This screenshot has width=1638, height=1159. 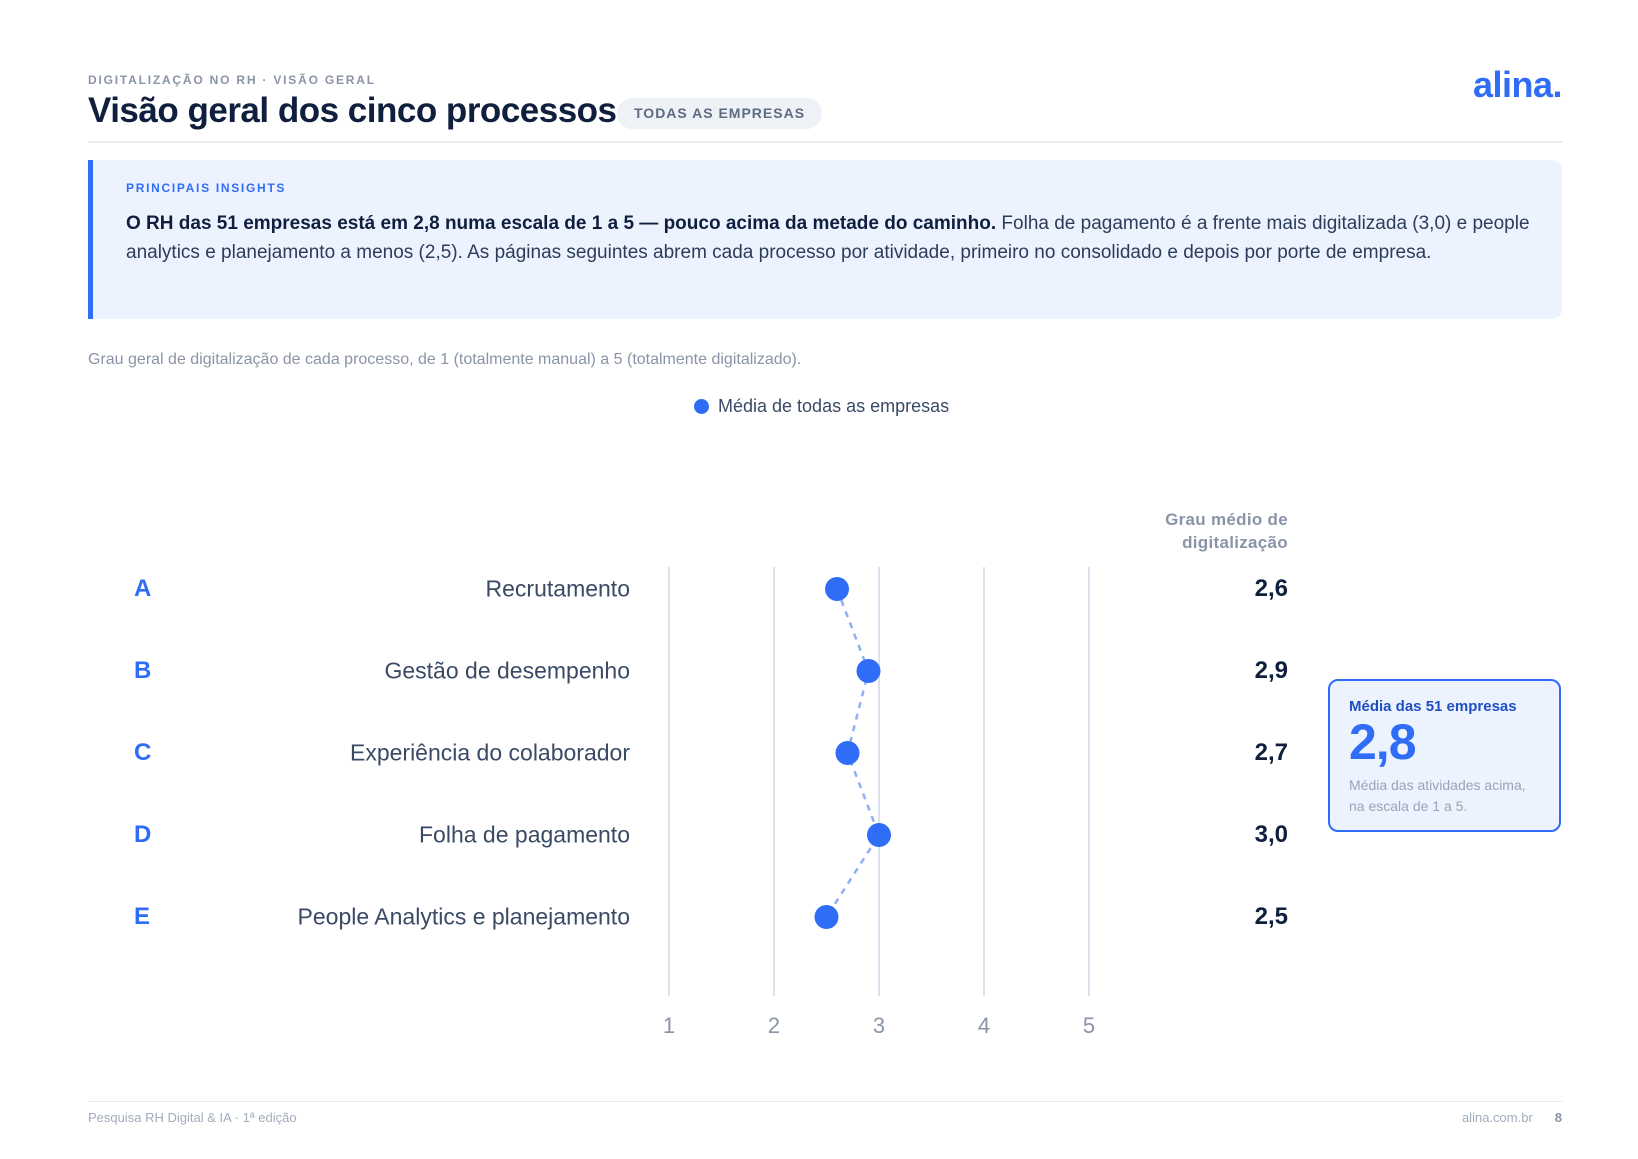 I want to click on average-card-value: 2,8, so click(x=1383, y=742).